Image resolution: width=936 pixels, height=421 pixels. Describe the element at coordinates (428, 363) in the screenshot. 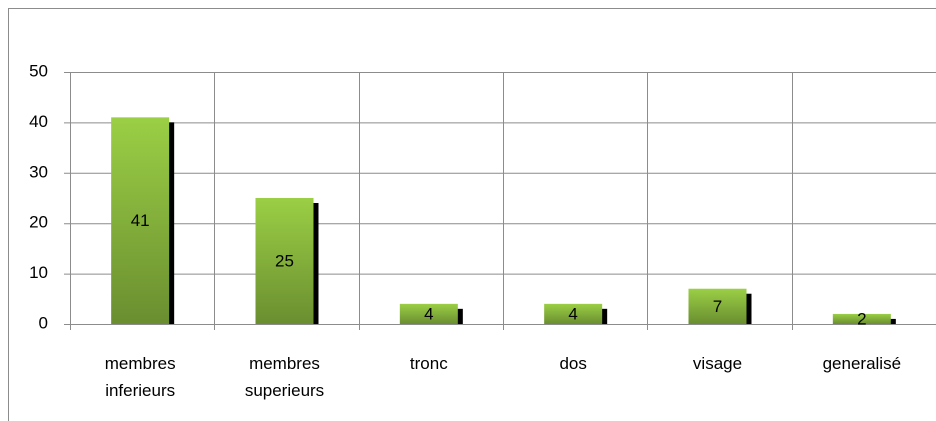

I see `x-tick-label: tronc` at that location.